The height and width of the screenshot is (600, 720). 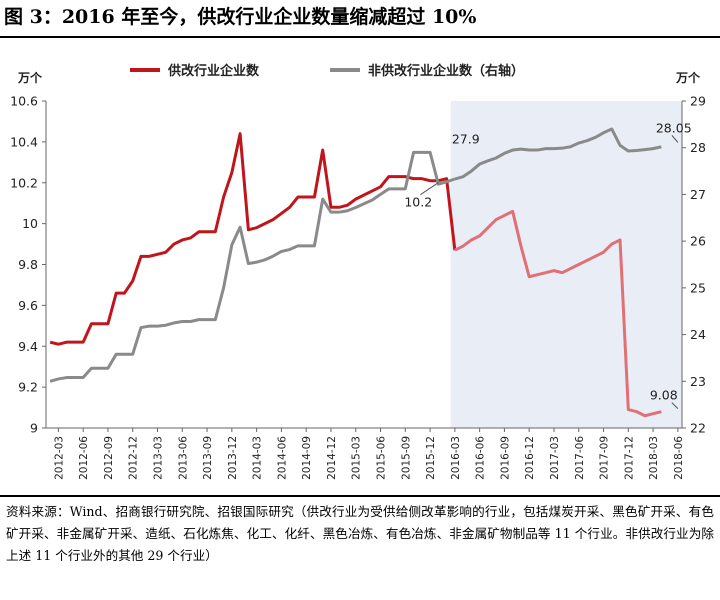 What do you see at coordinates (360, 37) in the screenshot?
I see `top-rule` at bounding box center [360, 37].